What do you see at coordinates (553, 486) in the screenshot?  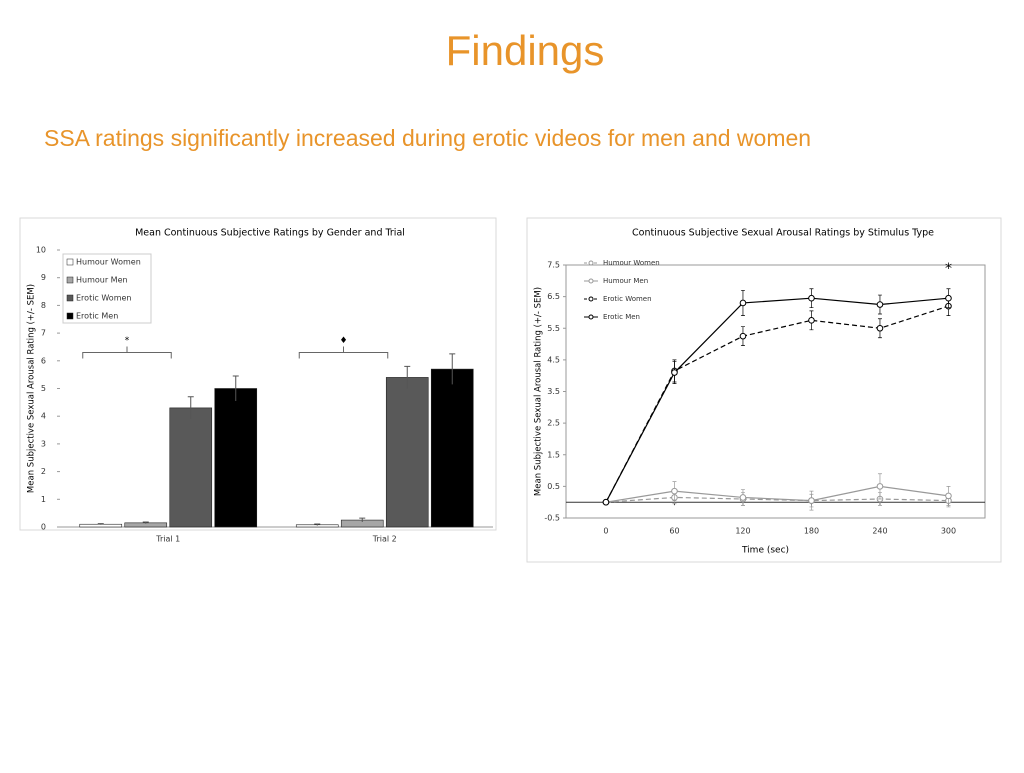 I see `y-tick-label: 0.5` at bounding box center [553, 486].